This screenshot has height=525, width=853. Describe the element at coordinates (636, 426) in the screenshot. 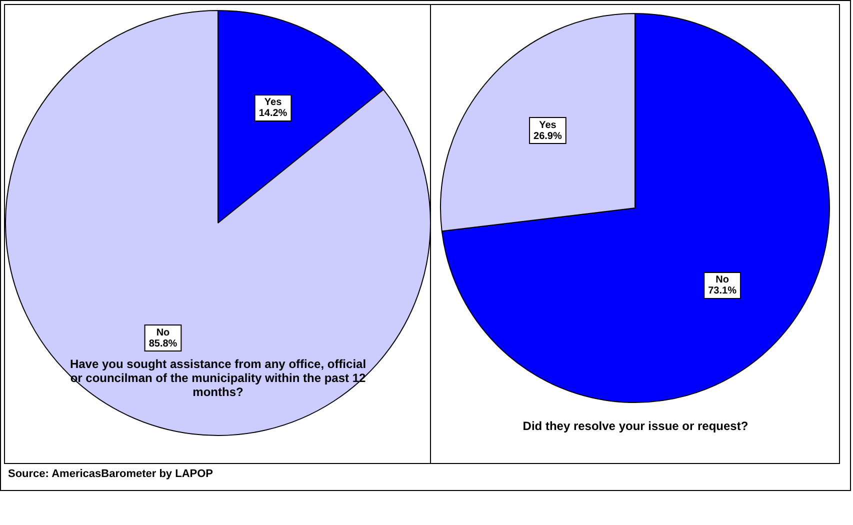

I see `text: Did they resolve your issue or request?` at that location.